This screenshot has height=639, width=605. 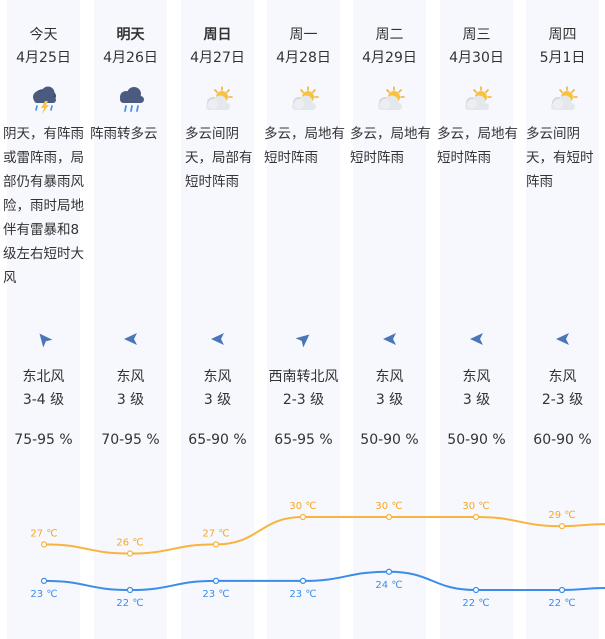 What do you see at coordinates (562, 319) in the screenshot?
I see `day-column: 周四 5月1日 多云间阴天，有短时阵雨 东风 2-3 级 60-90 %` at bounding box center [562, 319].